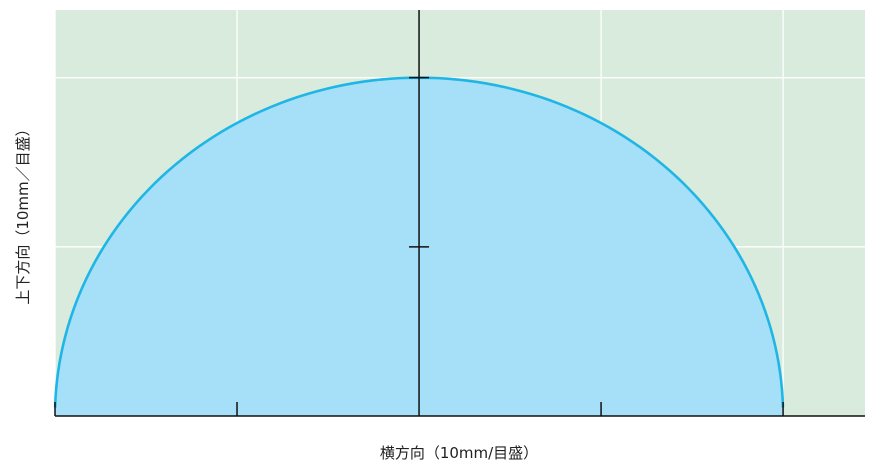  What do you see at coordinates (23, 212) in the screenshot?
I see `y-axis-title: 上下方向（10mm／目盛）` at bounding box center [23, 212].